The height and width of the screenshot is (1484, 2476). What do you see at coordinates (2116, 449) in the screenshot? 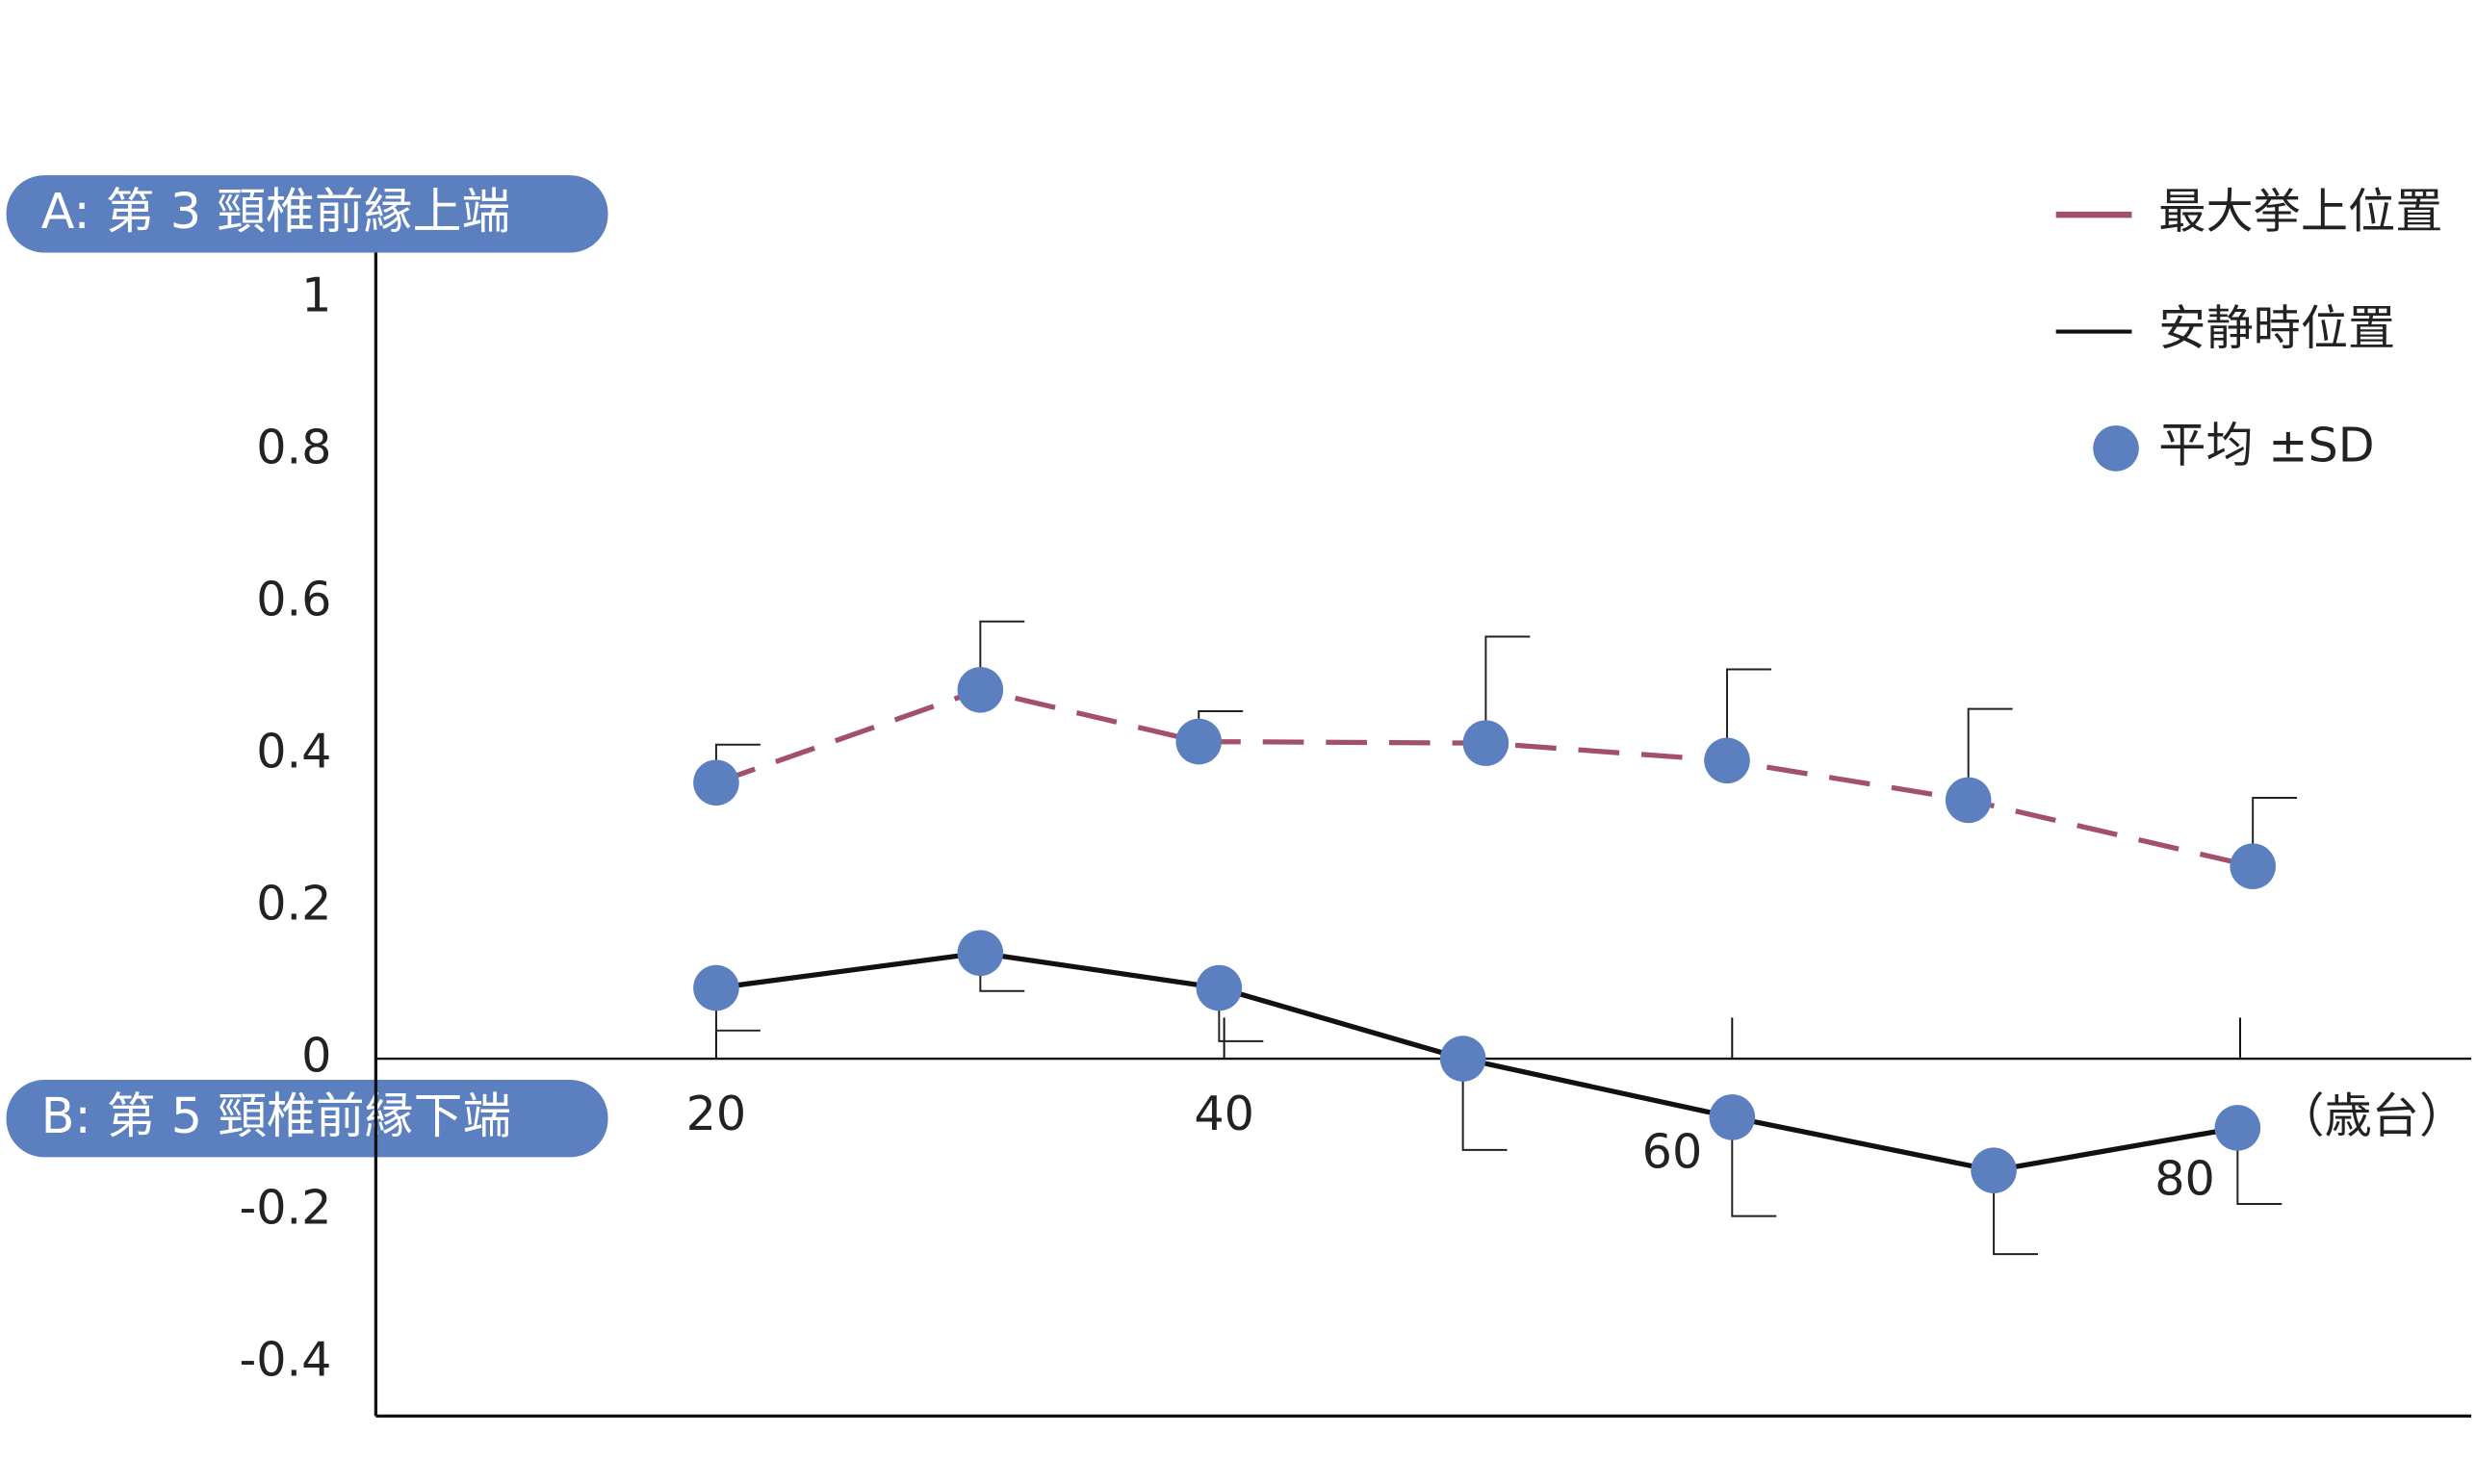
I see `legend-marker` at bounding box center [2116, 449].